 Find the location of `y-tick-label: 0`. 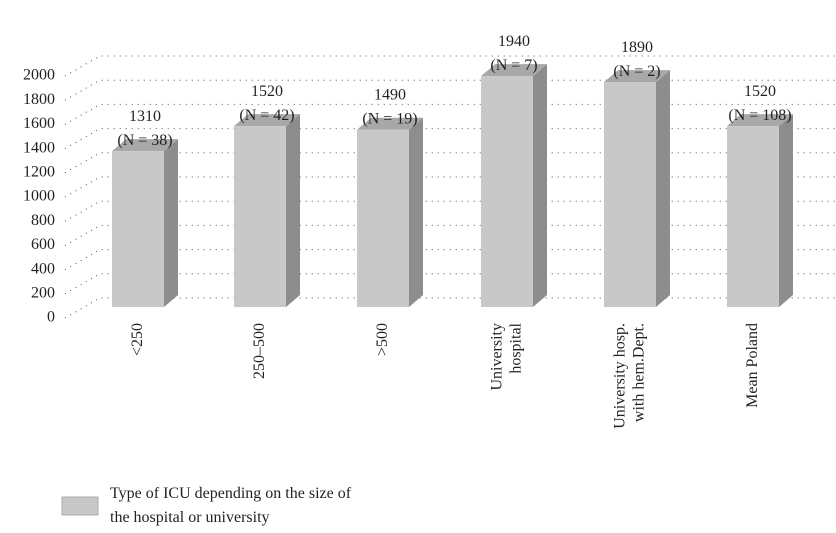

y-tick-label: 0 is located at coordinates (51, 317).